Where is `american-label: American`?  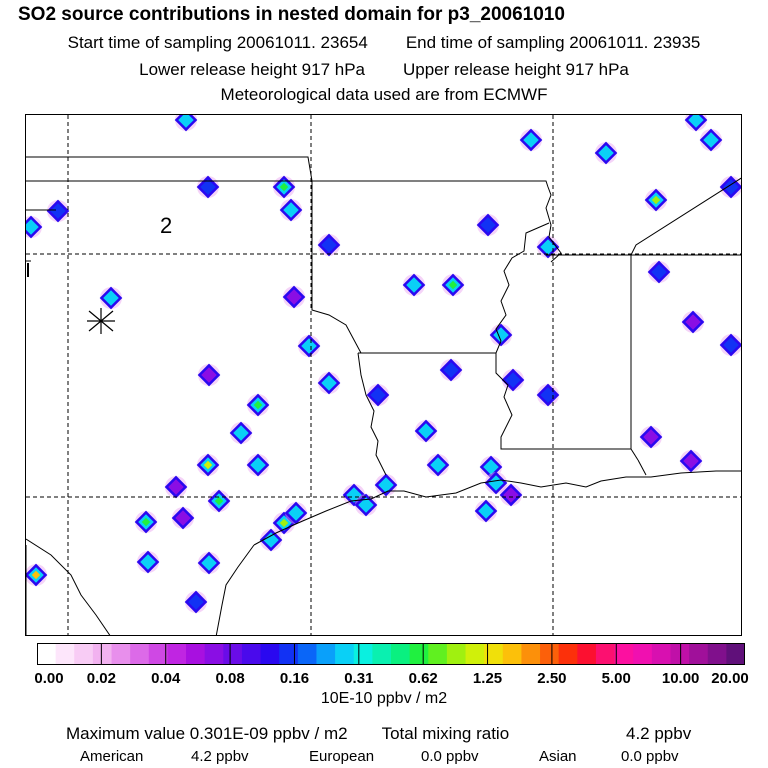 american-label: American is located at coordinates (112, 756).